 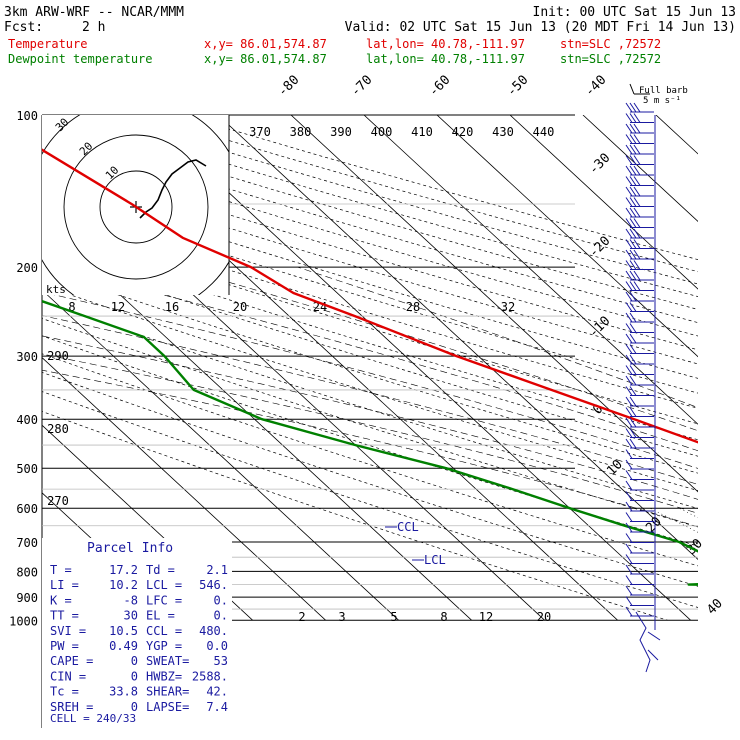 What do you see at coordinates (27, 543) in the screenshot?
I see `pressure-label-700: 700` at bounding box center [27, 543].